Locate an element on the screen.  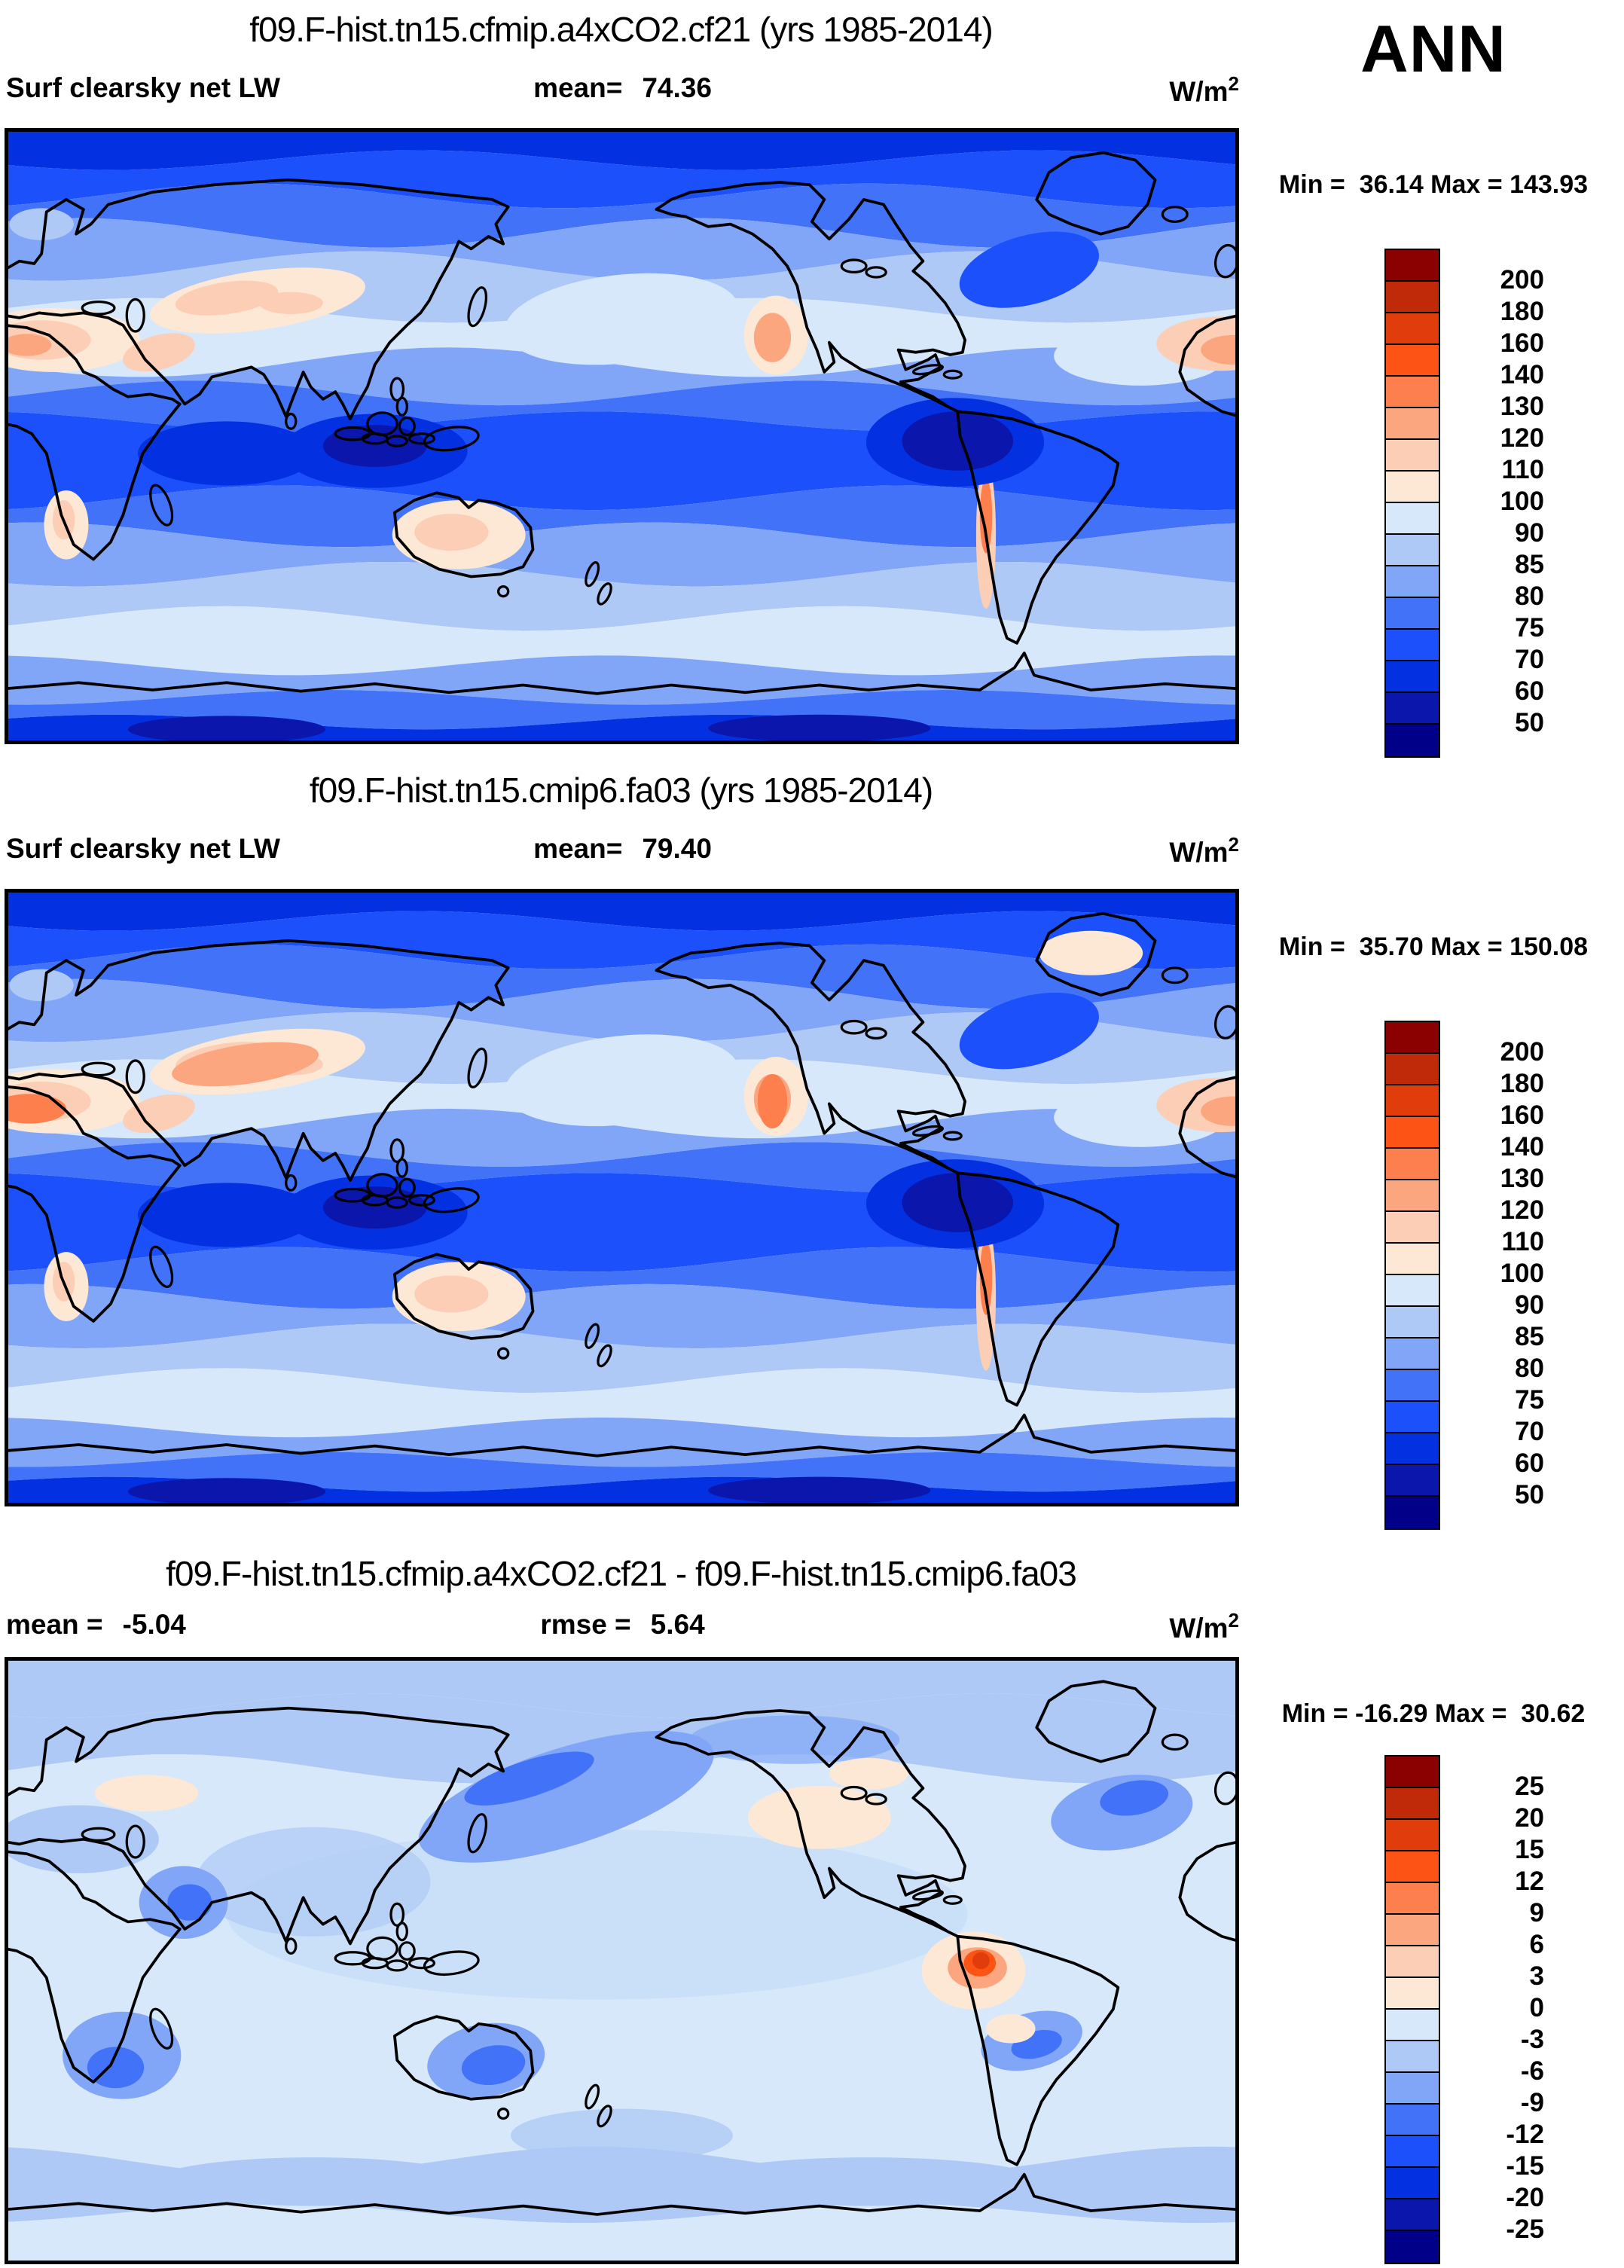
colorbar-3-tick-label: 3 is located at coordinates (1537, 1976).